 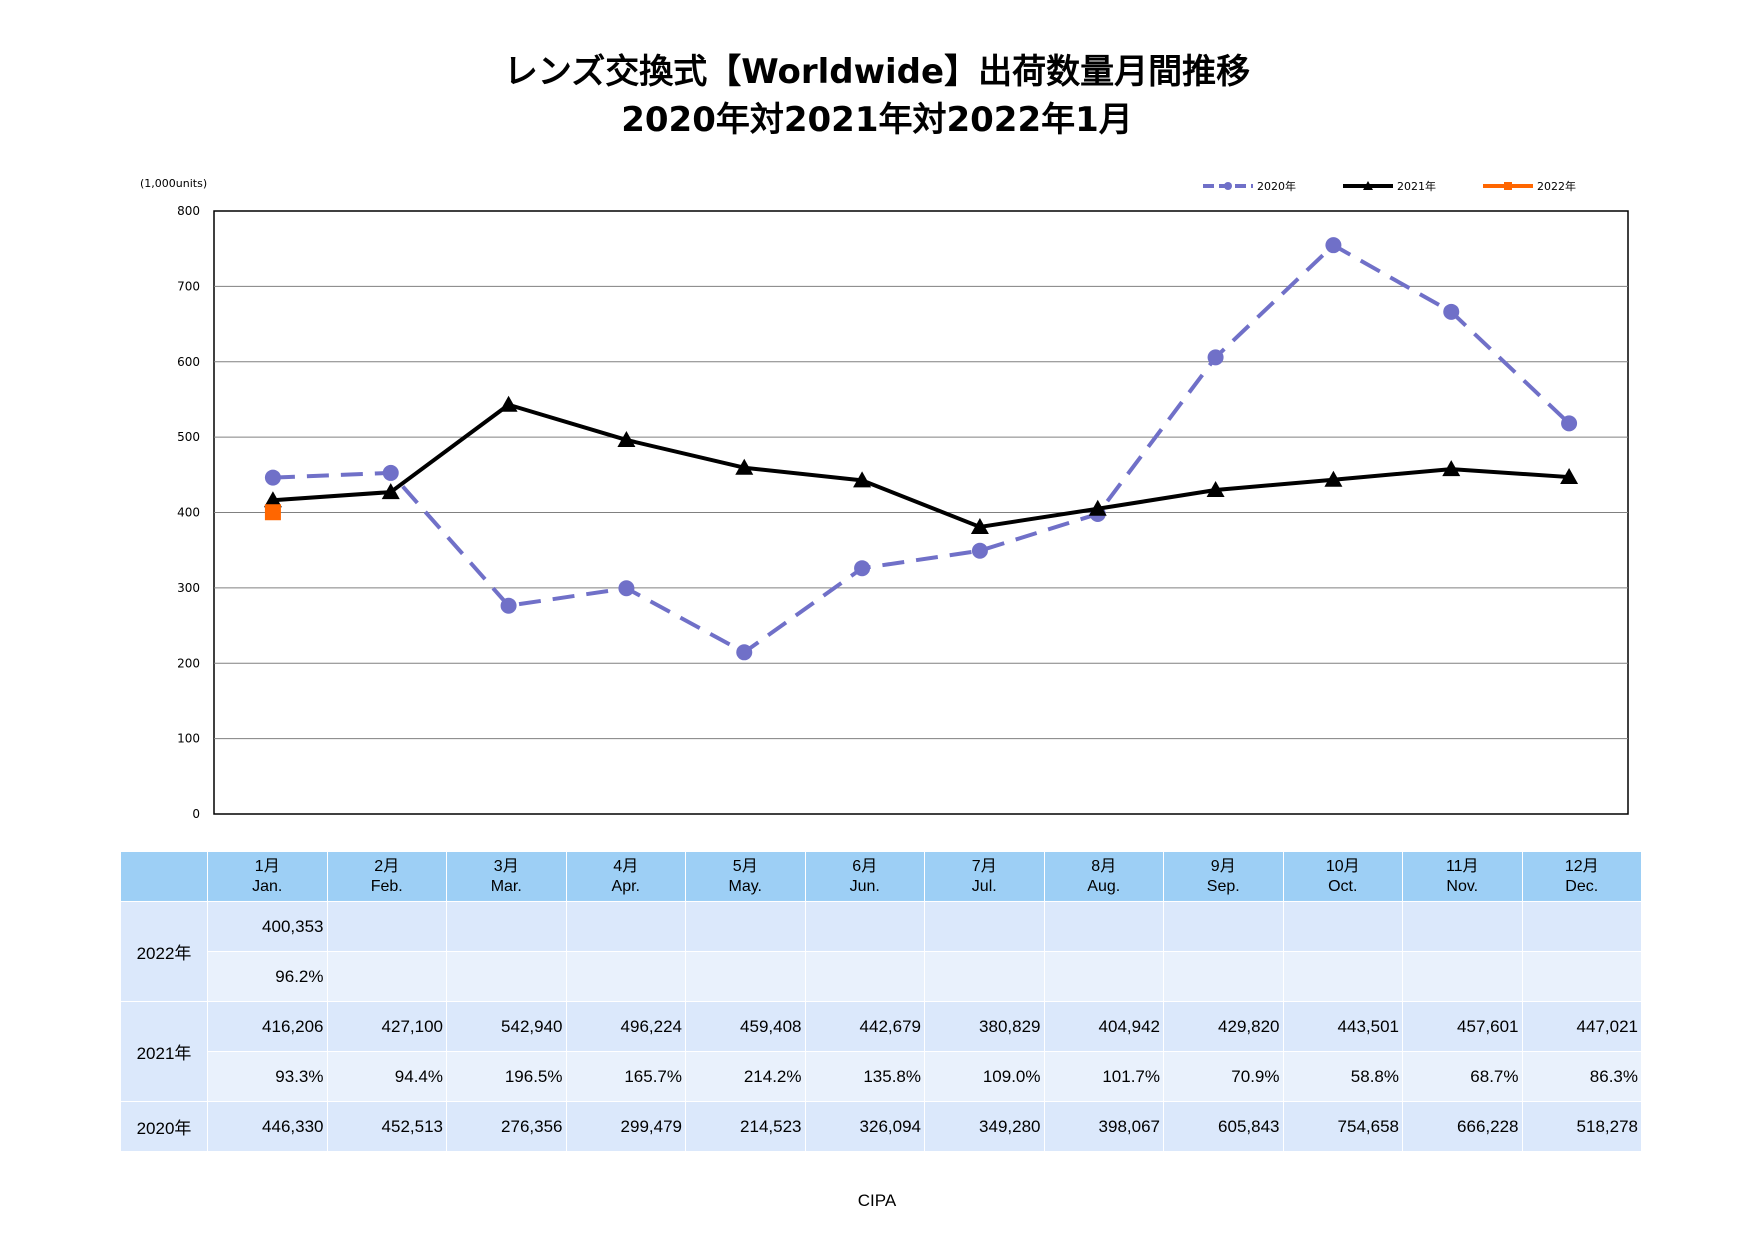 What do you see at coordinates (1342, 866) in the screenshot?
I see `month-jp: 10月` at bounding box center [1342, 866].